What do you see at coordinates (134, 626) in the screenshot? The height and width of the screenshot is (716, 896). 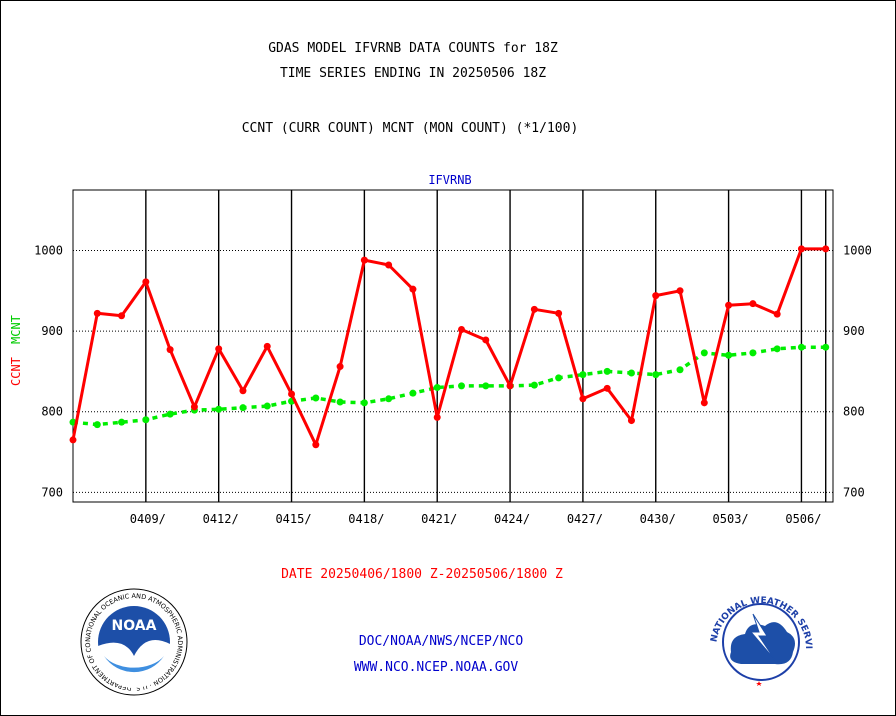 I see `noaa-logo-text: NOAA` at bounding box center [134, 626].